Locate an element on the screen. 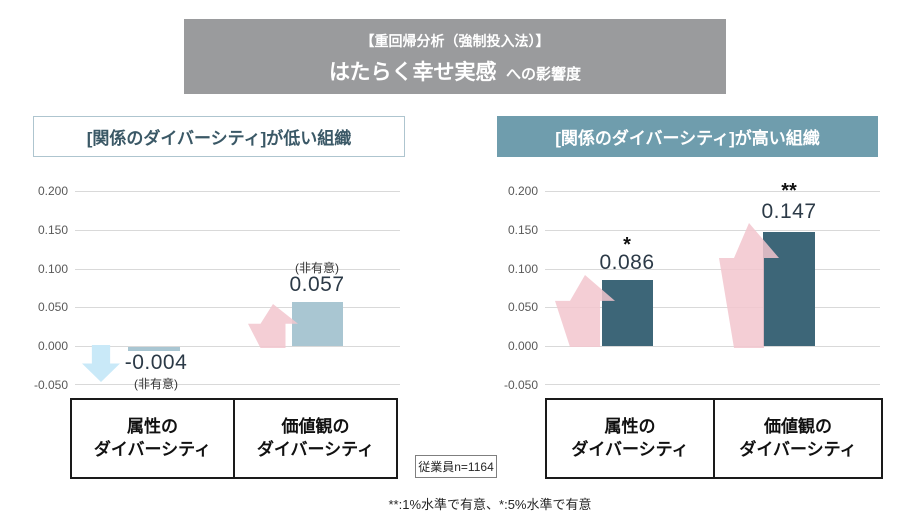 Image resolution: width=910 pixels, height=530 pixels. bar-value-label: 0.057 is located at coordinates (317, 284).